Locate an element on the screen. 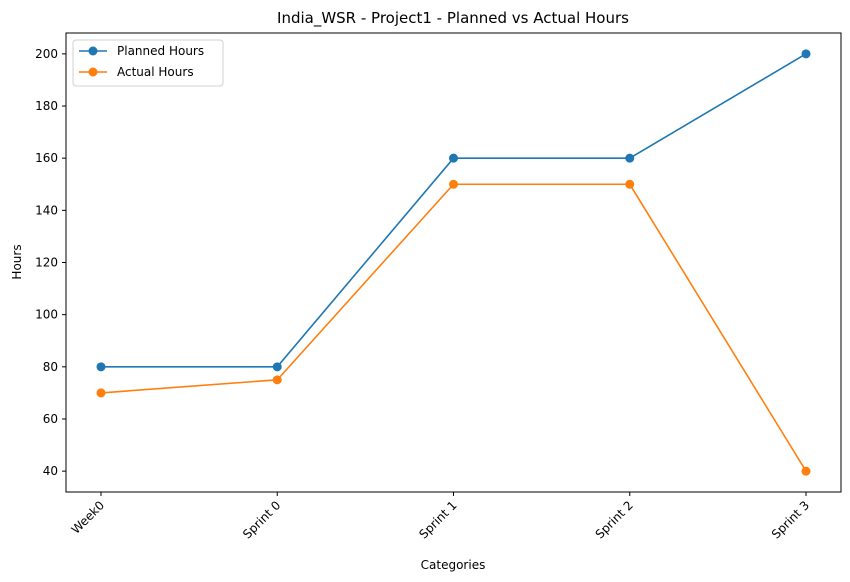  y-tick-label-160: 160 is located at coordinates (46, 158).